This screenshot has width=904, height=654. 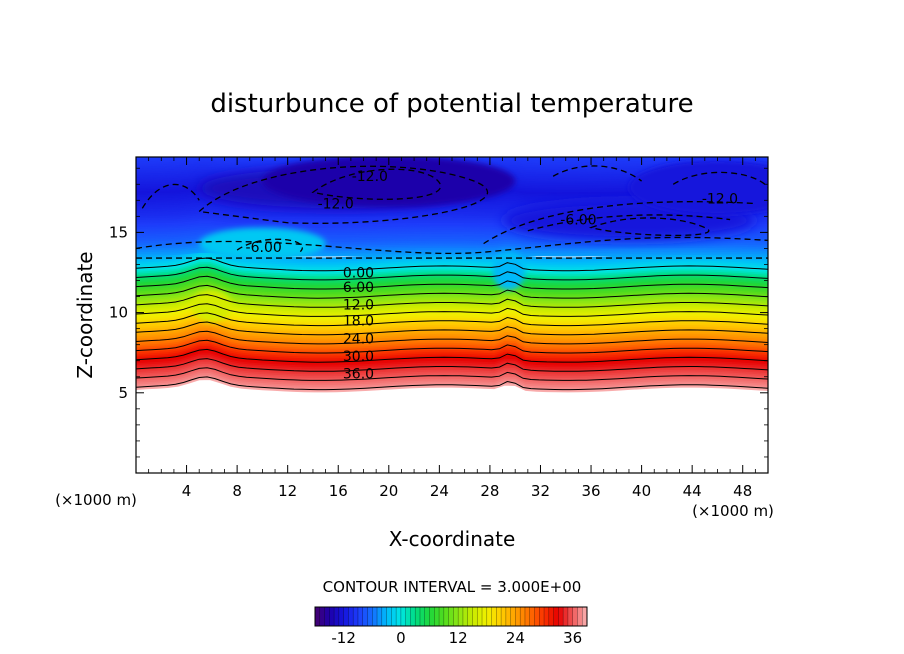 I want to click on x-tick-label: 48, so click(x=742, y=491).